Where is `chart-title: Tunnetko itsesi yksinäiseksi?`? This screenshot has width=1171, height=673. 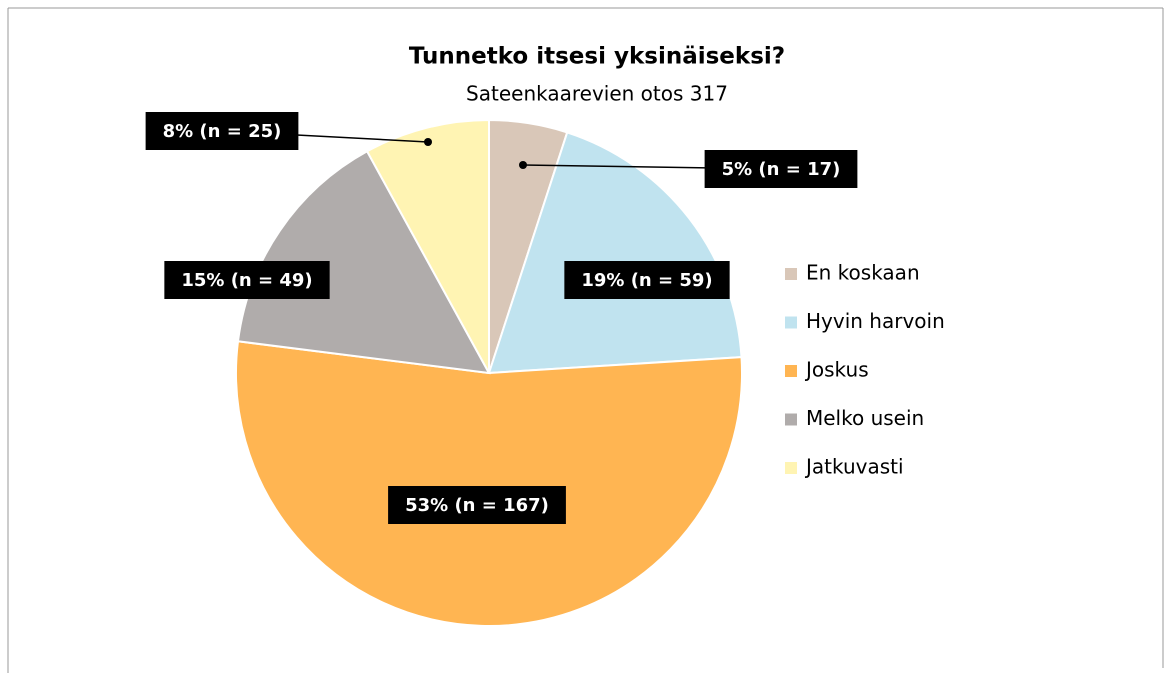
chart-title: Tunnetko itsesi yksinäiseksi? is located at coordinates (597, 57).